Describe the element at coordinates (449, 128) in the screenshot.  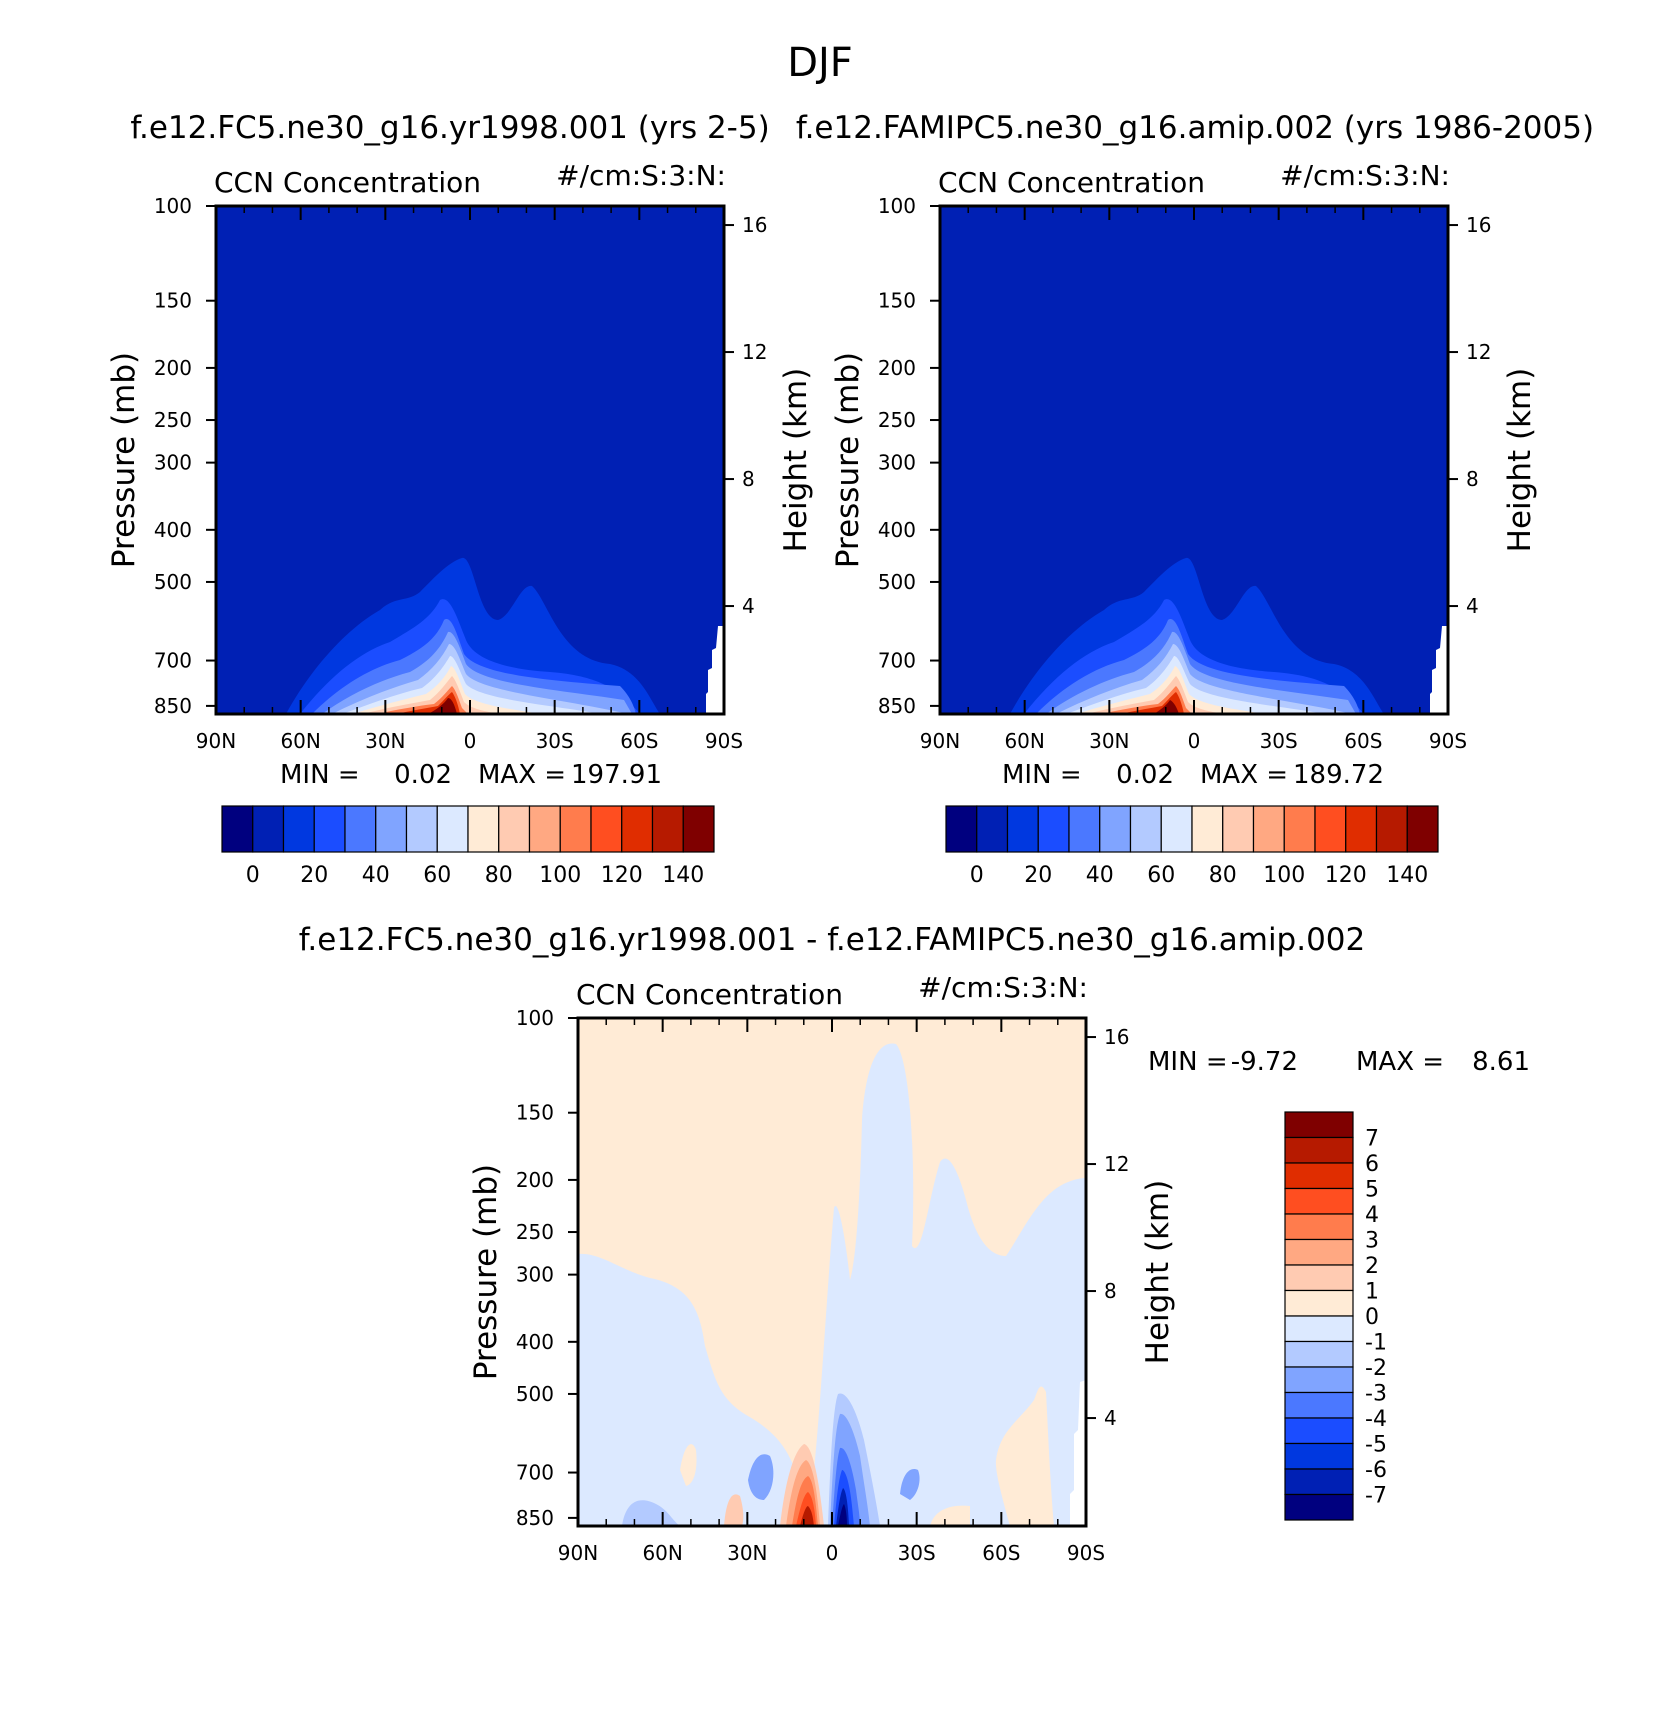
I see `panel-title: f.e12.FC5.ne30_g16.yr1998.001 (yrs 2-5)` at that location.